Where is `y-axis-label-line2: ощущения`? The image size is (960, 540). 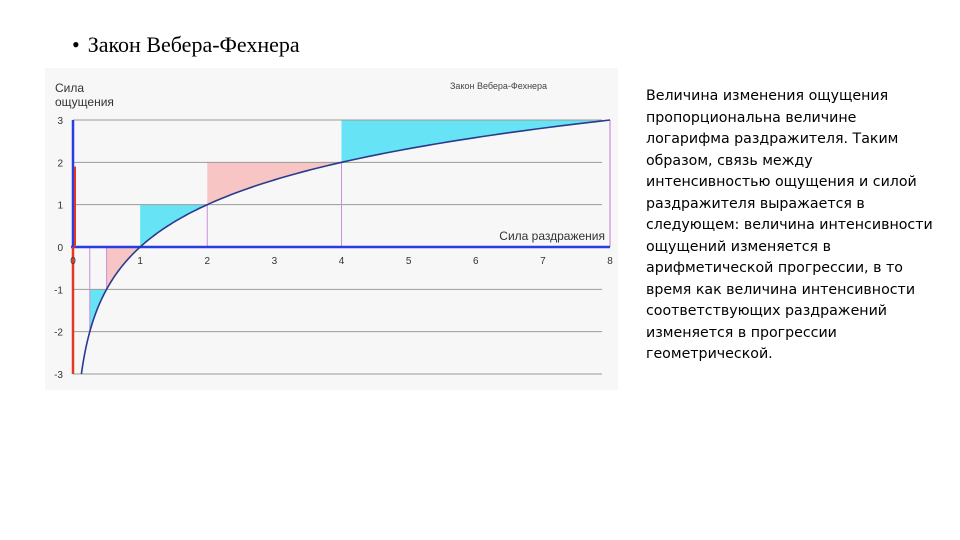
y-axis-label-line2: ощущения is located at coordinates (84, 102).